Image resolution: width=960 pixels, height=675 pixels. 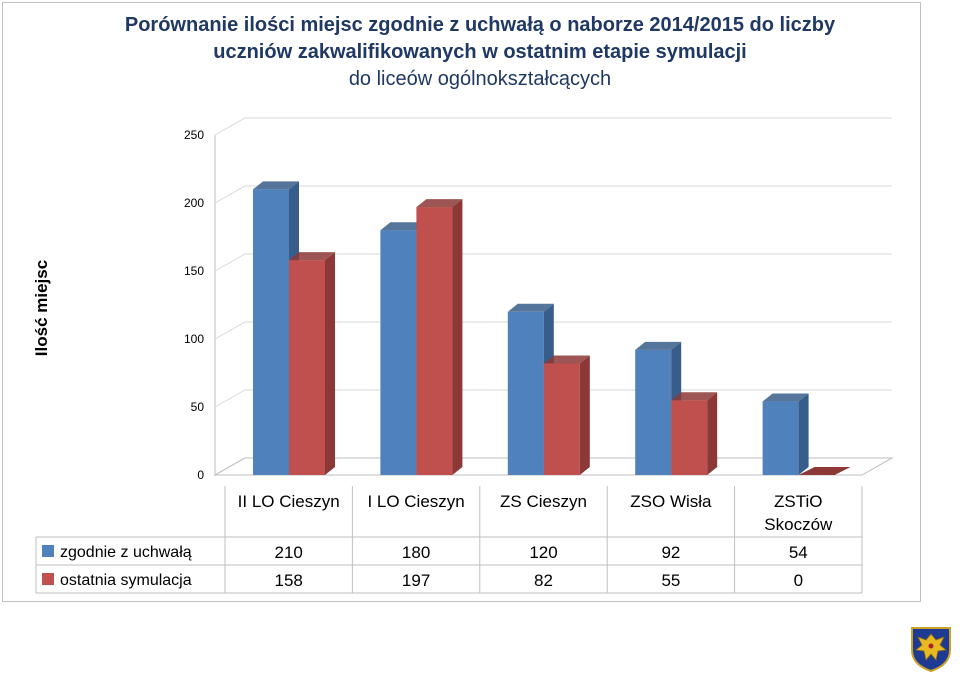 What do you see at coordinates (798, 524) in the screenshot?
I see `category-label: Skoczów` at bounding box center [798, 524].